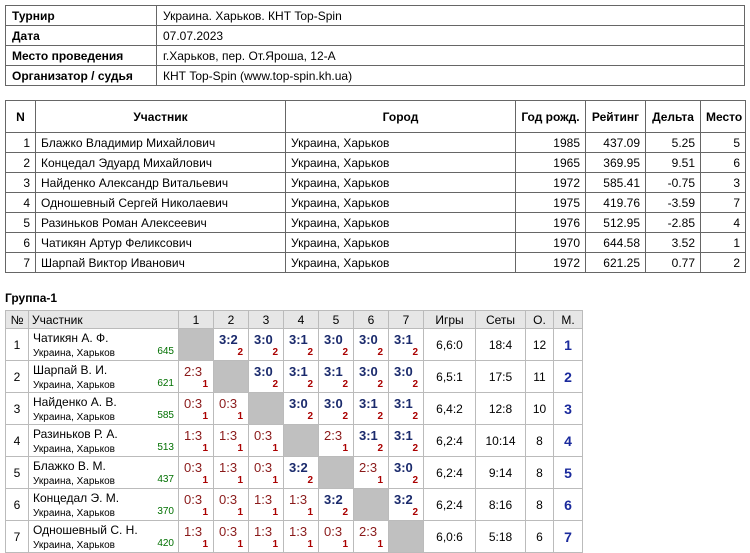  I want to click on cell: 4, so click(20, 202).